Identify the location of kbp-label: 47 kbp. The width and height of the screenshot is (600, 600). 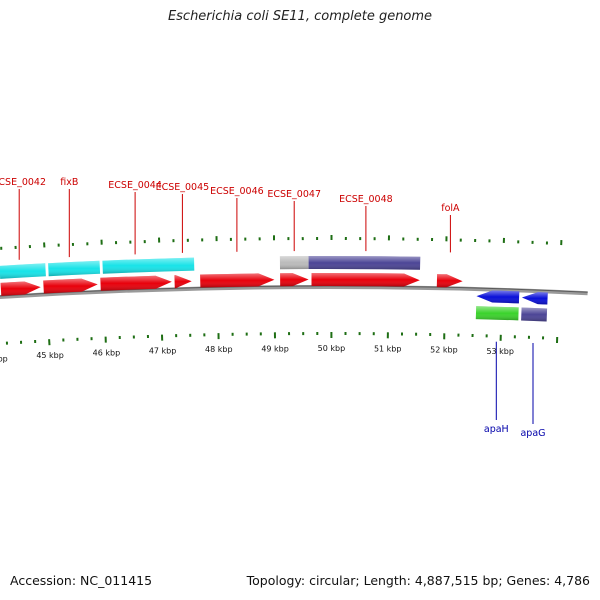
(163, 351).